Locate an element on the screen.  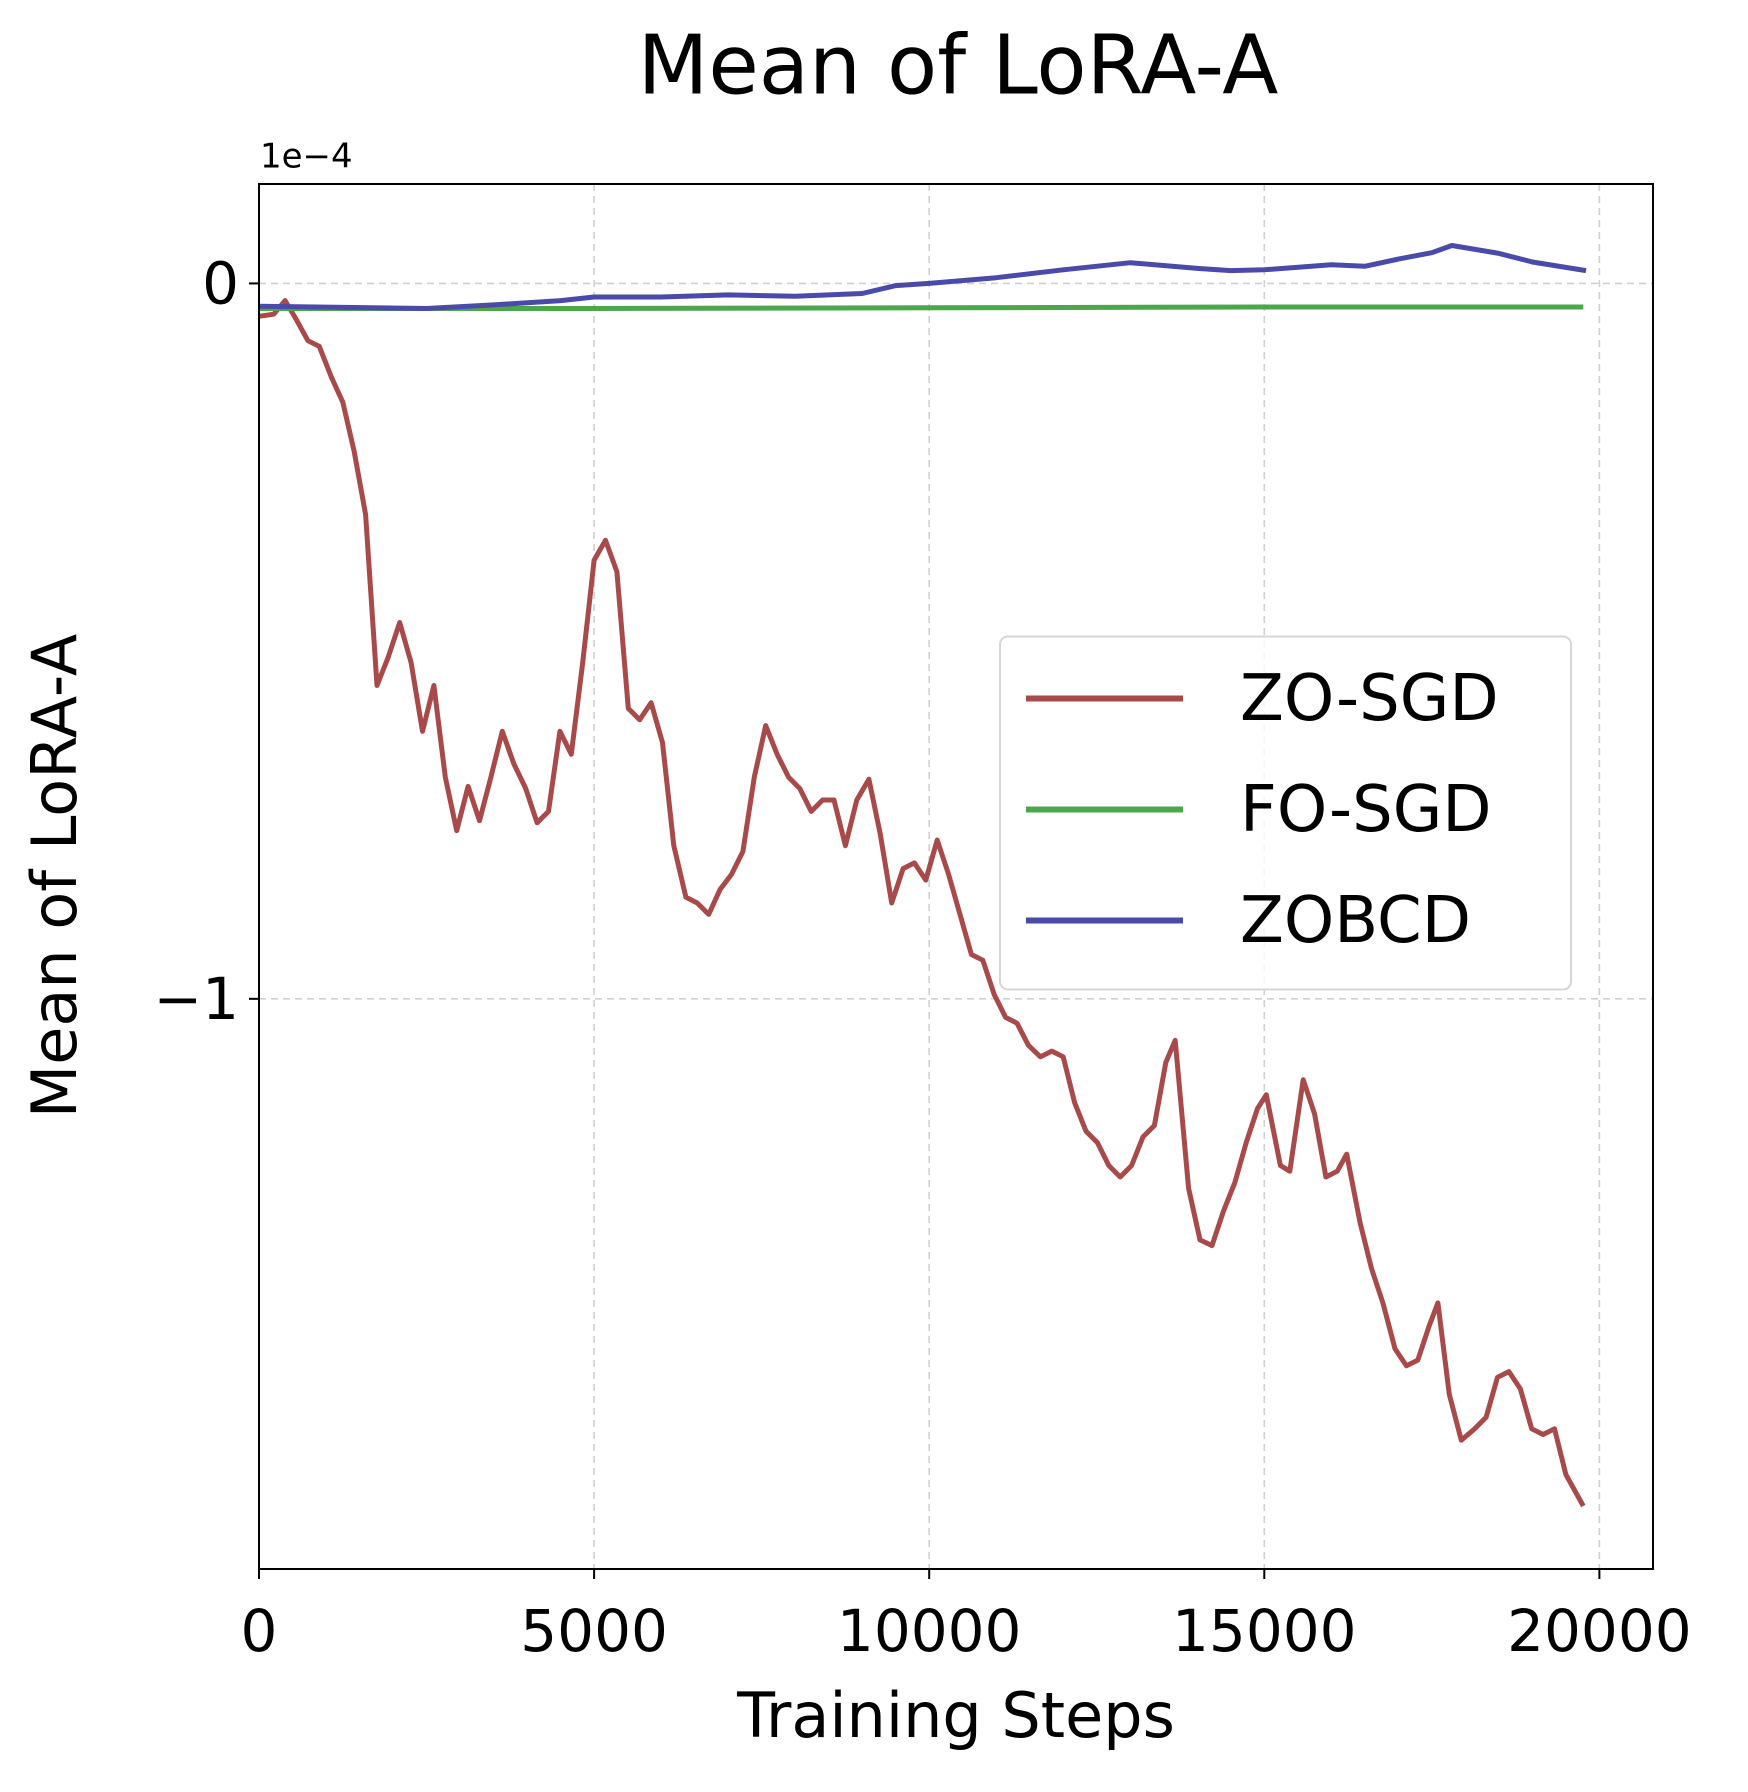
x-tick-label: 10000 is located at coordinates (929, 1631).